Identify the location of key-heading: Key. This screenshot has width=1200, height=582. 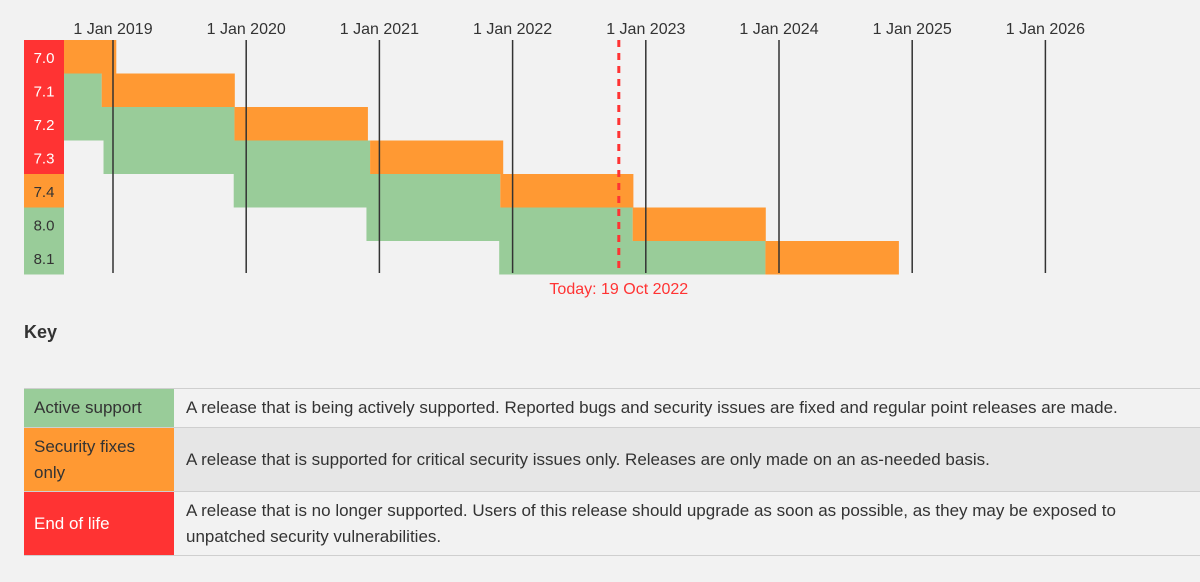
(41, 332).